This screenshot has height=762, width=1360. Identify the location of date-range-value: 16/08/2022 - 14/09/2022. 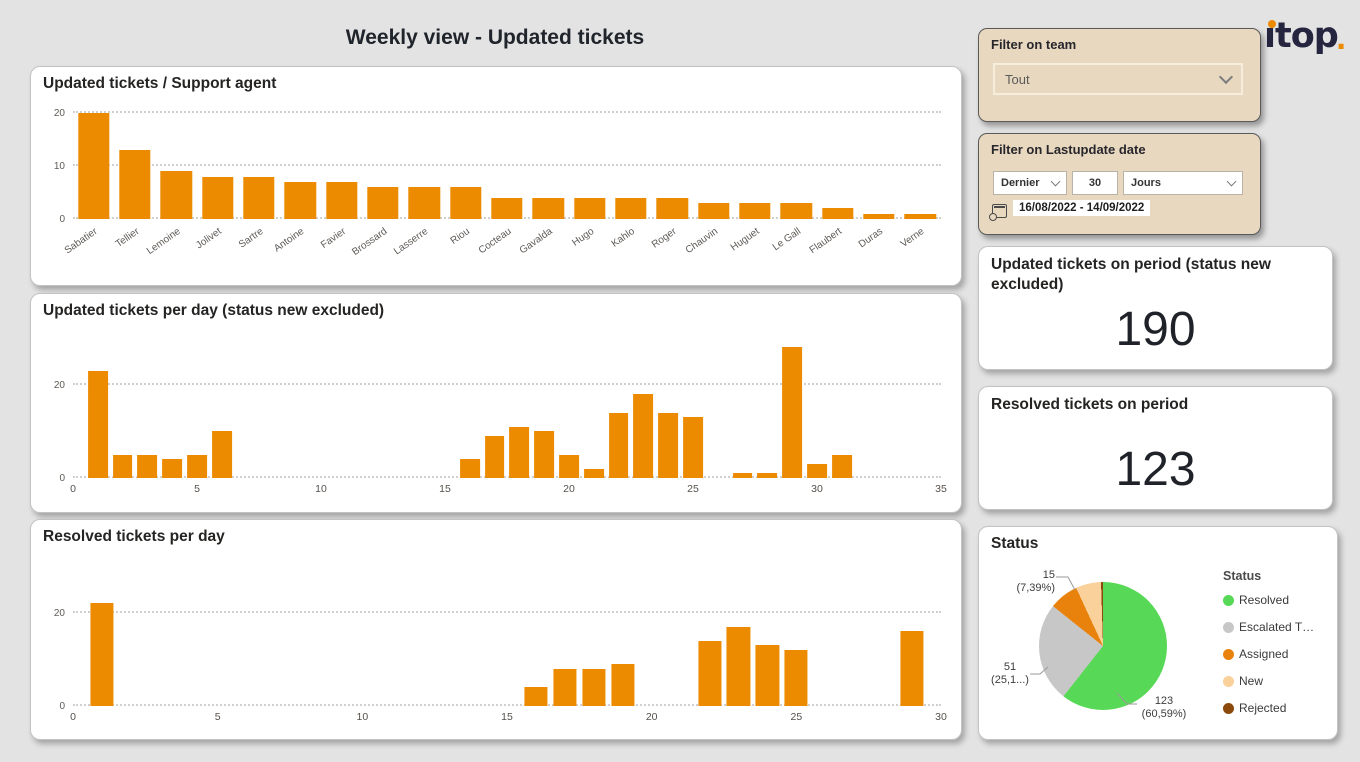
(1082, 208).